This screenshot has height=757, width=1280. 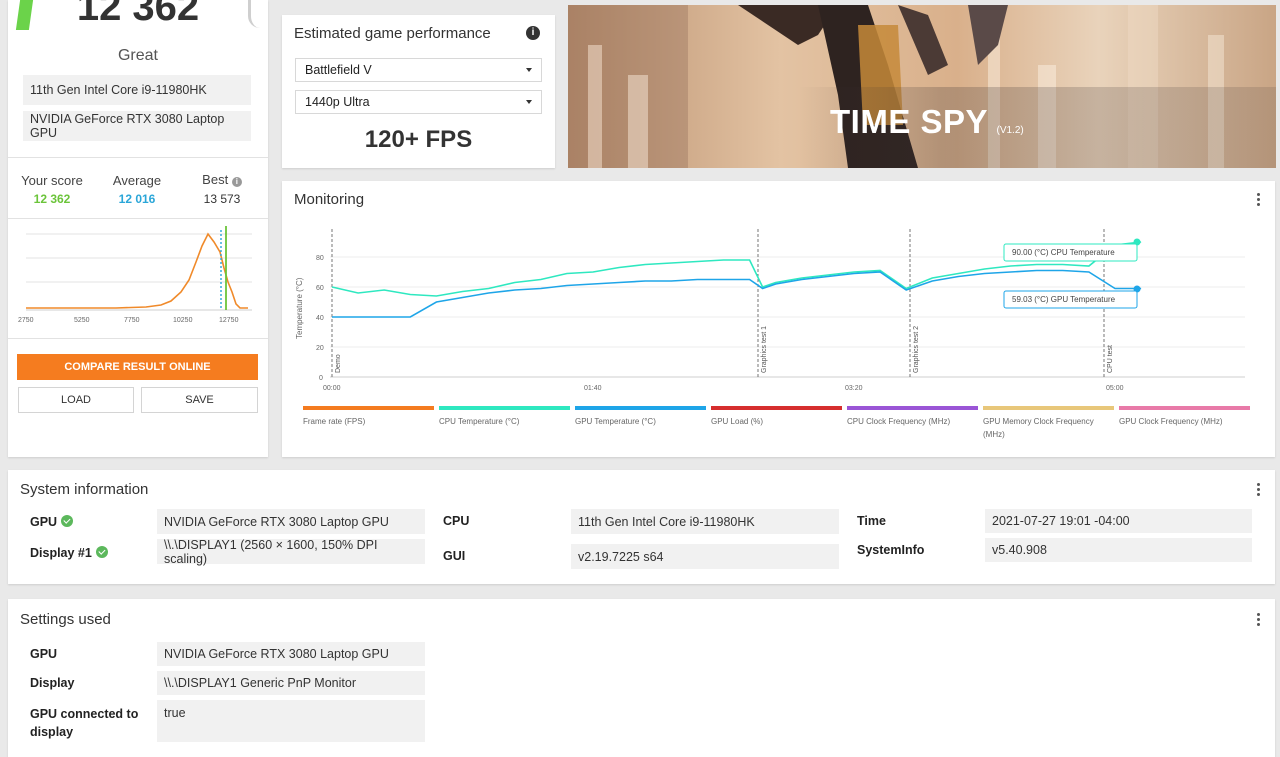 What do you see at coordinates (705, 556) in the screenshot?
I see `gui-value: v2.19.7225 s64` at bounding box center [705, 556].